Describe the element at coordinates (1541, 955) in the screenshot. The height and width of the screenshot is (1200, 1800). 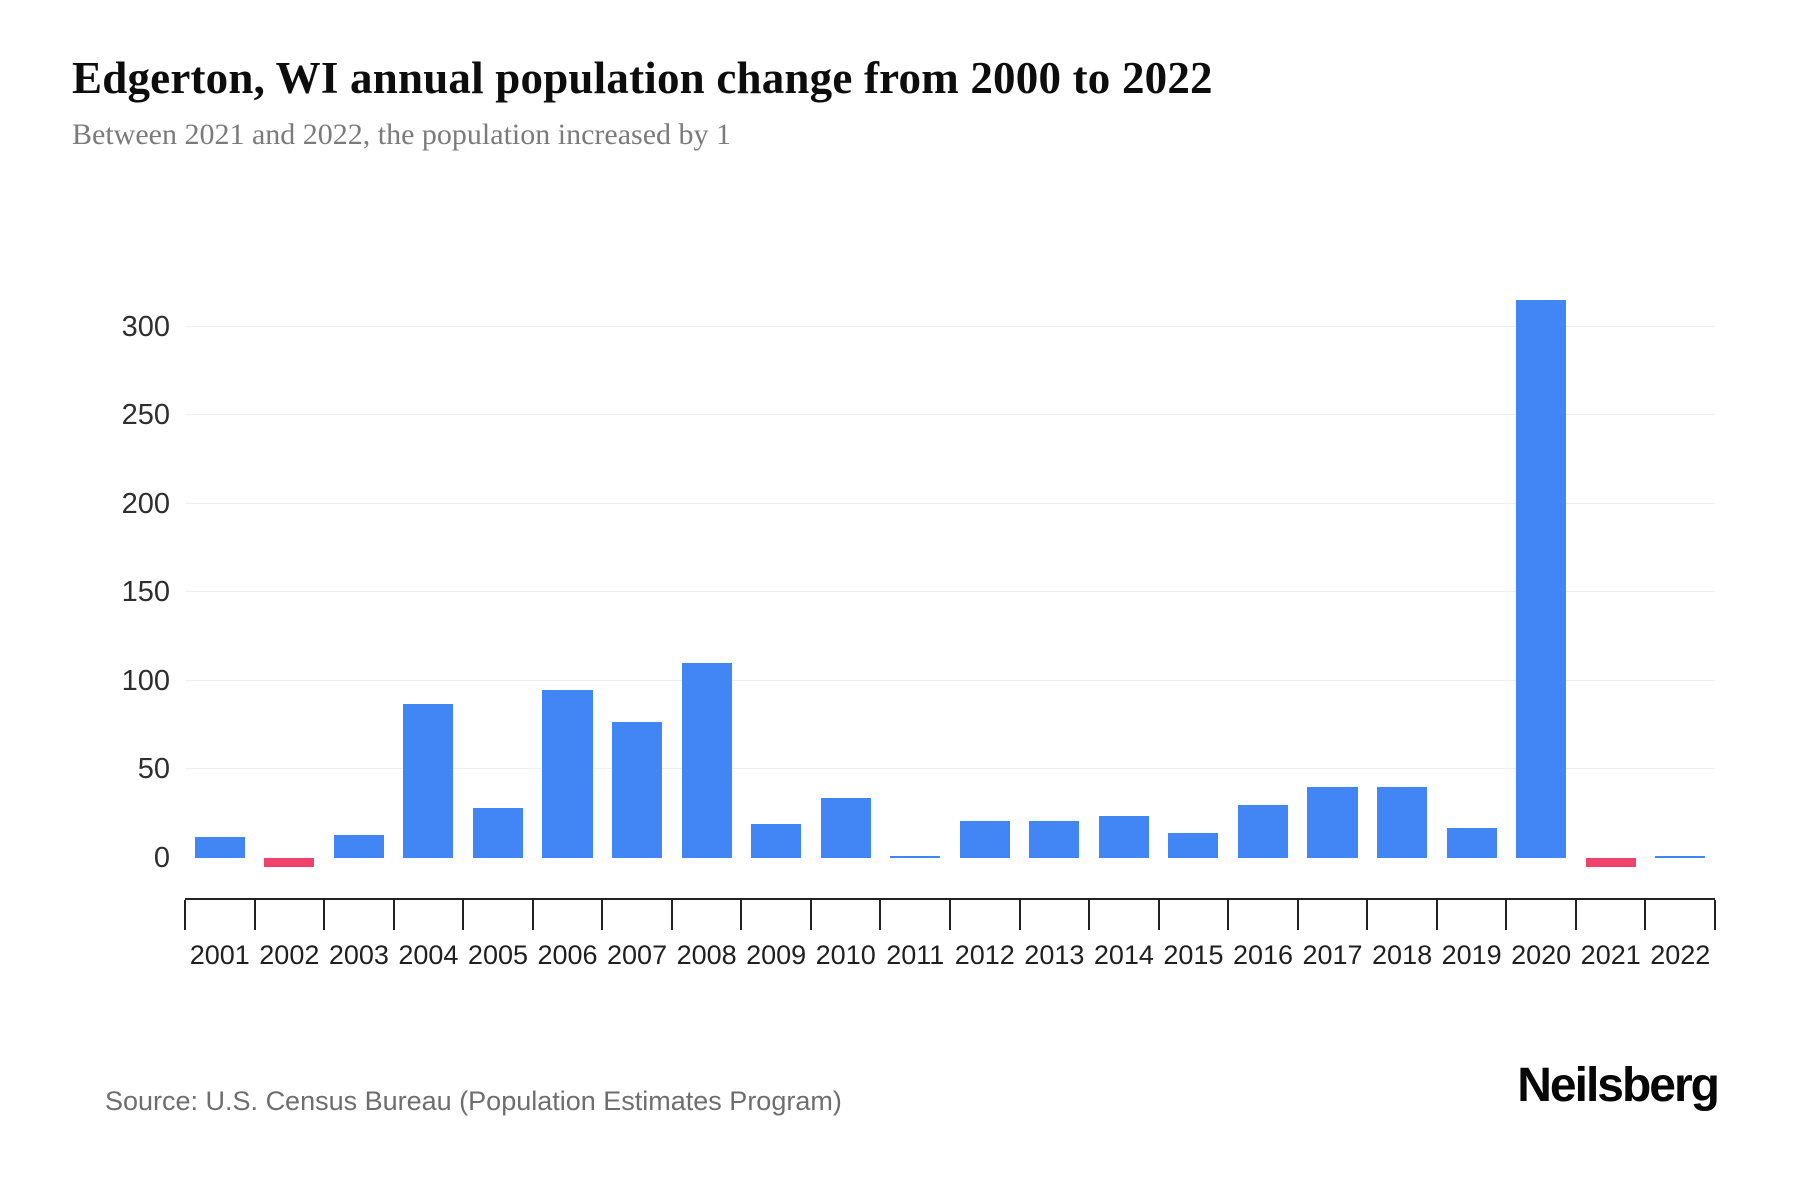
I see `x-tick-label-2020: 2020` at that location.